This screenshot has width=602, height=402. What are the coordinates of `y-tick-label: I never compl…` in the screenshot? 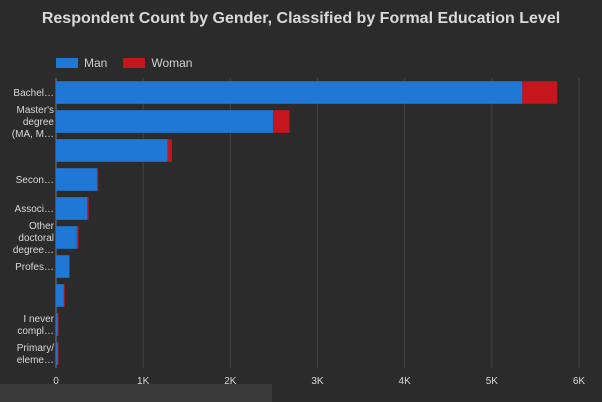 It's located at (35, 325).